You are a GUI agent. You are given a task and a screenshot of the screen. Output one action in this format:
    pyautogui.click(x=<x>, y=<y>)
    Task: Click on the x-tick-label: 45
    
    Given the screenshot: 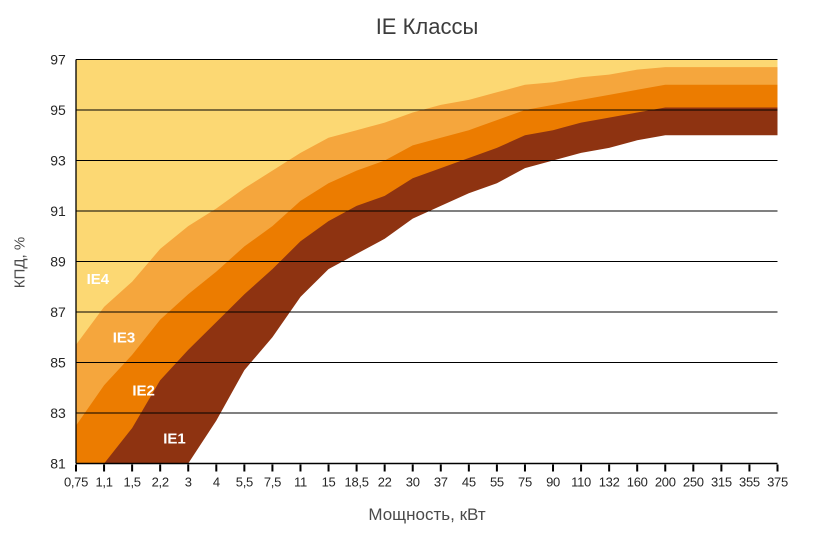 What is the action you would take?
    pyautogui.click(x=469, y=482)
    